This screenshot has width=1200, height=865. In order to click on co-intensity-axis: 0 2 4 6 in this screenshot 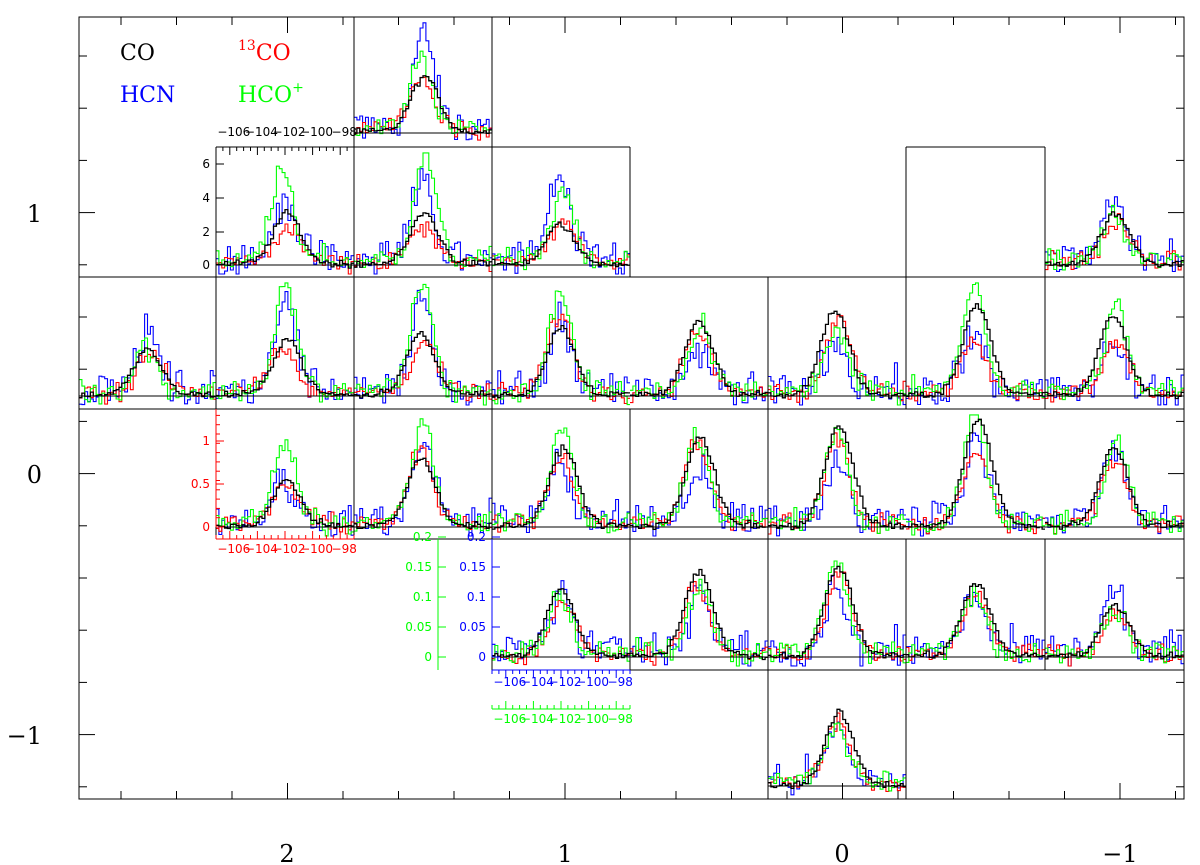, I will do `click(213, 209)`.